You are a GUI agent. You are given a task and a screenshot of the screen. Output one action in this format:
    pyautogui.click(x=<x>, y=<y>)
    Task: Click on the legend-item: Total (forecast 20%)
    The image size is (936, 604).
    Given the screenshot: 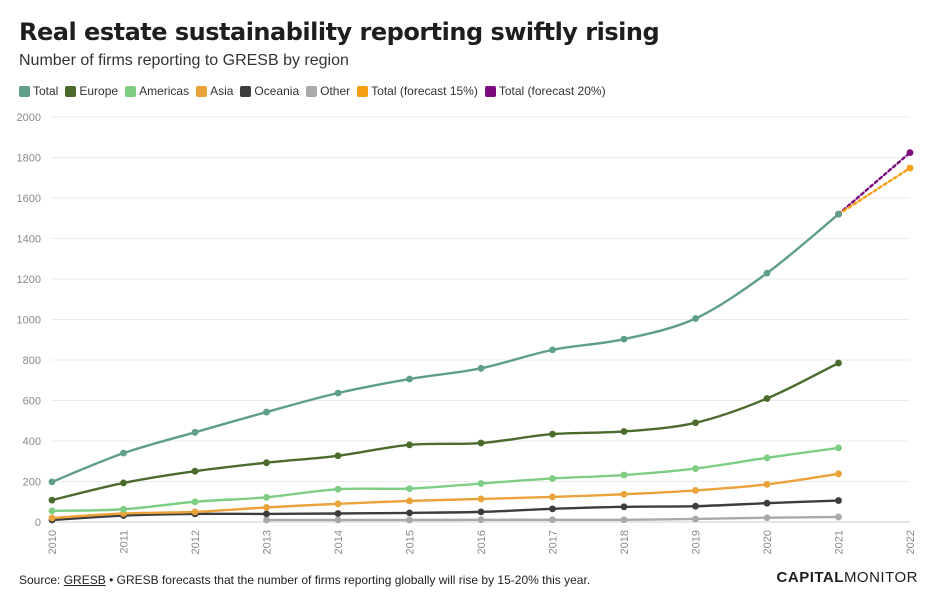 What is the action you would take?
    pyautogui.click(x=545, y=91)
    